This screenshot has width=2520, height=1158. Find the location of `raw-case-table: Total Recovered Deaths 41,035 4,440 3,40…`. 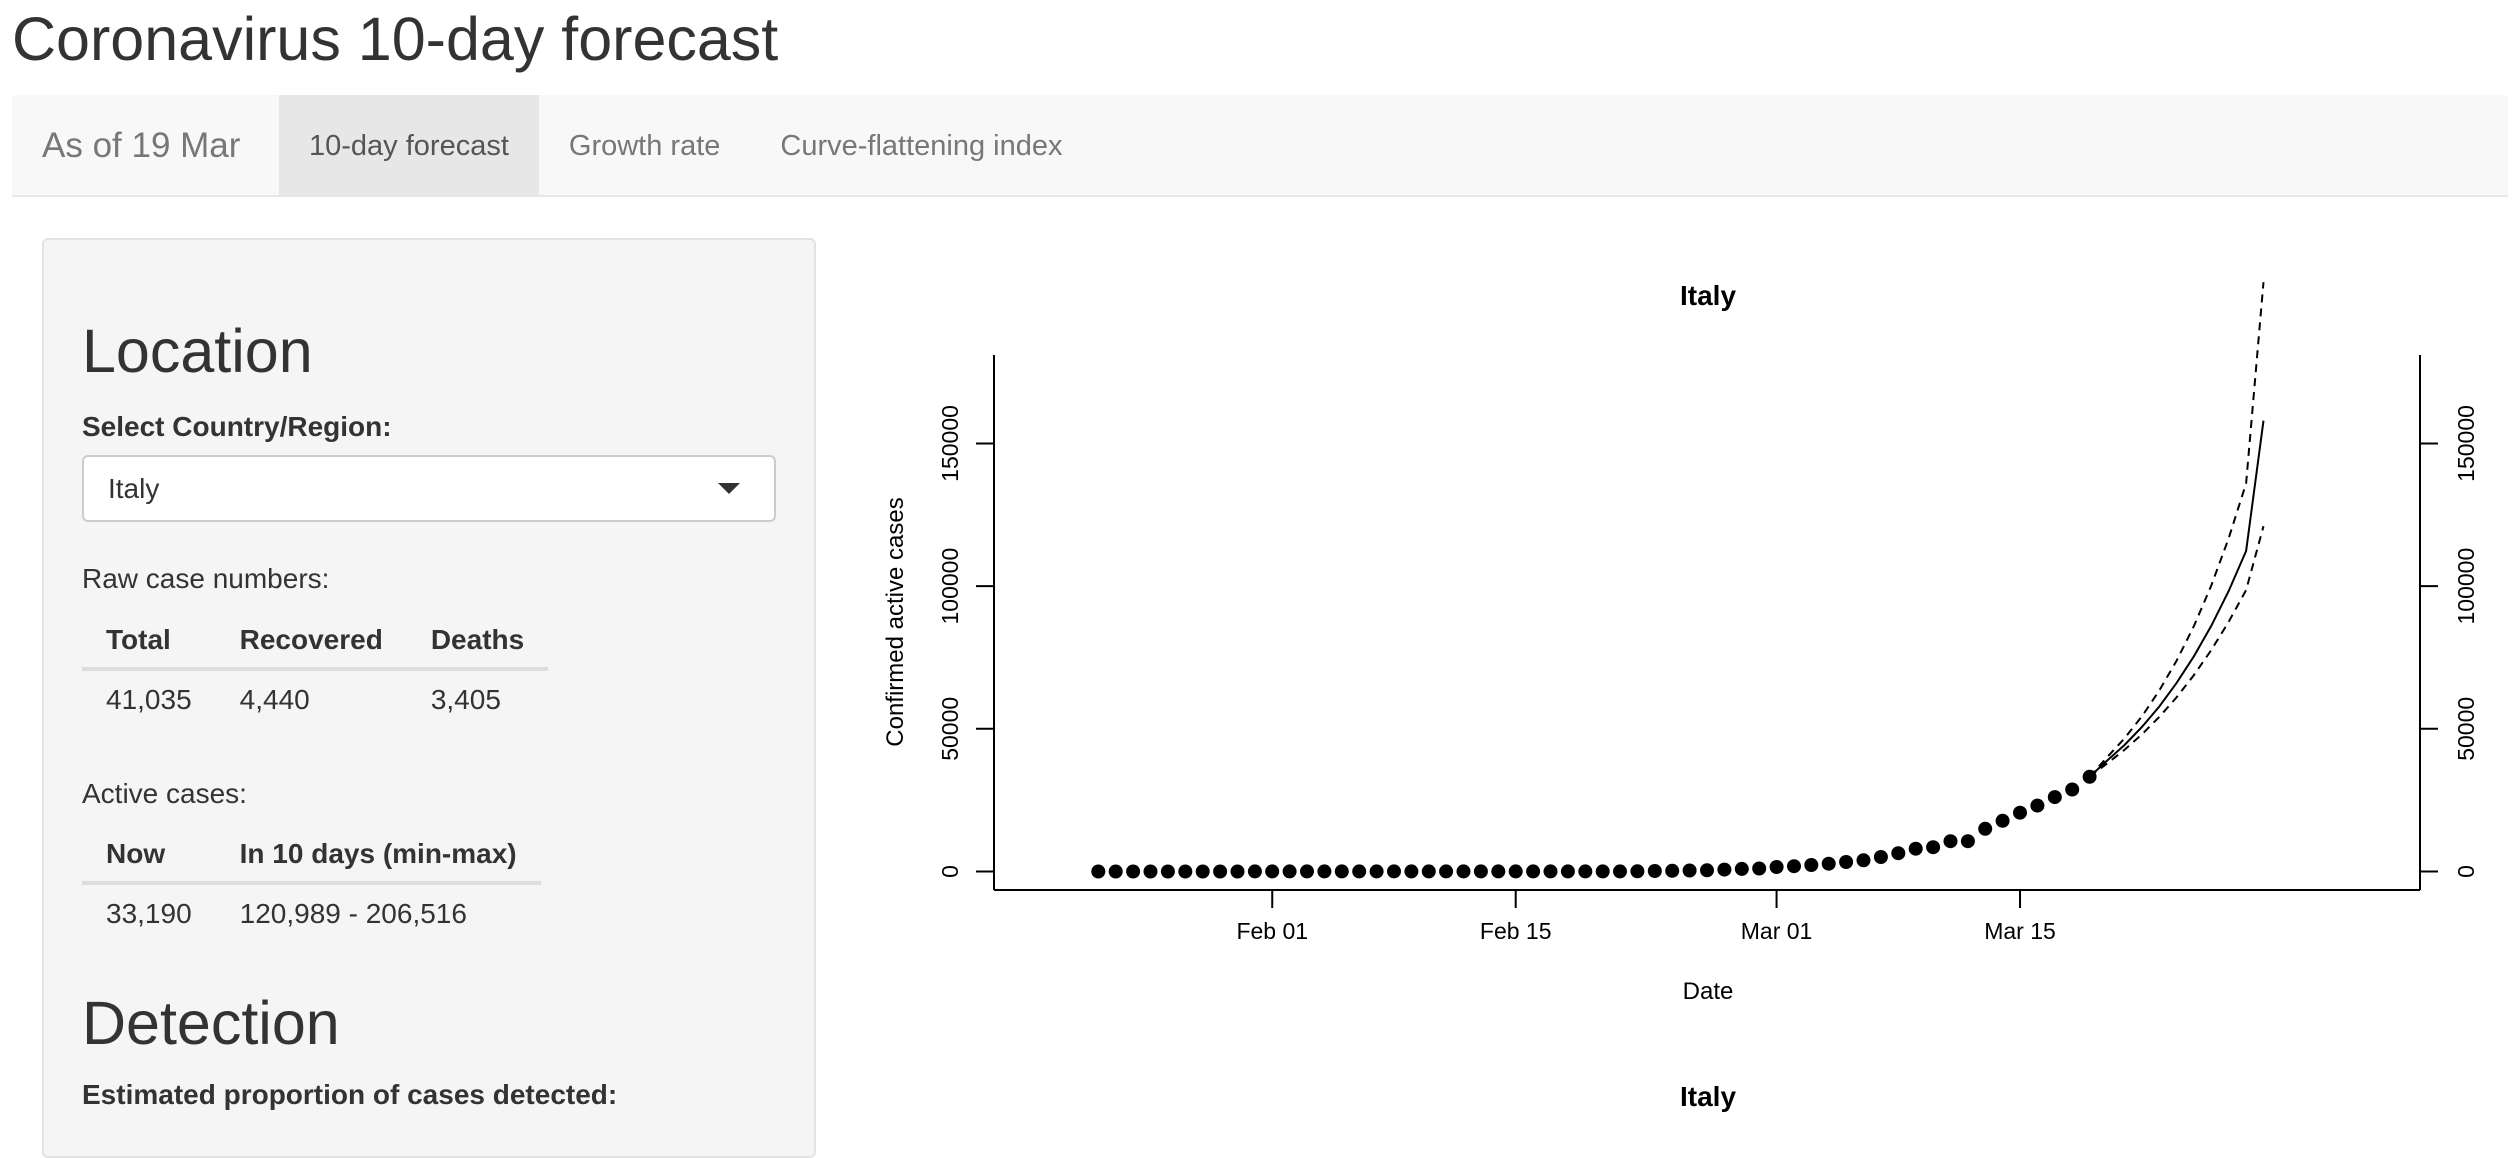

raw-case-table: Total Recovered Deaths 41,035 4,440 3,40… is located at coordinates (315, 670).